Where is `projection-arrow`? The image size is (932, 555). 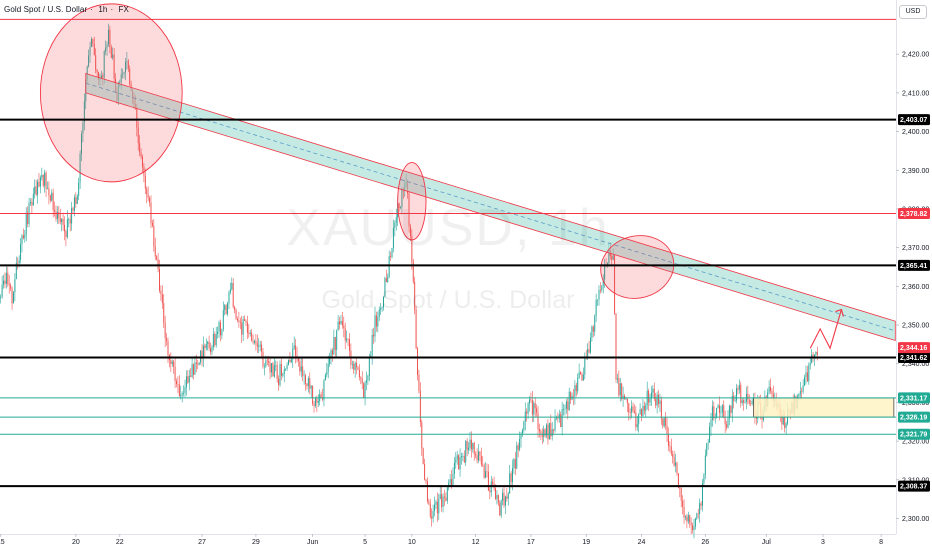
projection-arrow is located at coordinates (825, 329).